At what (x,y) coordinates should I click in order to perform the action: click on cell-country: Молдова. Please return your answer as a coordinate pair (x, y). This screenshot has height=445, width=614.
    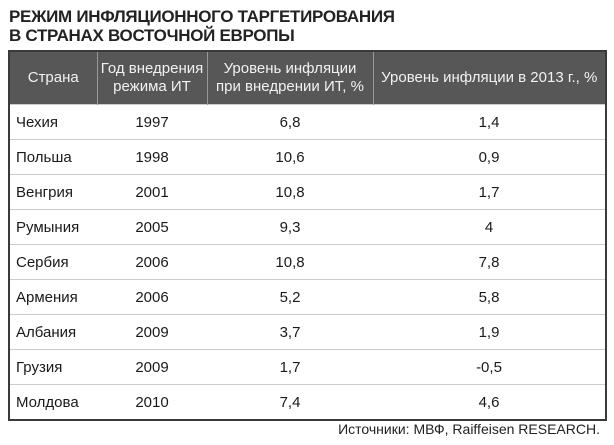
    Looking at the image, I should click on (53, 402).